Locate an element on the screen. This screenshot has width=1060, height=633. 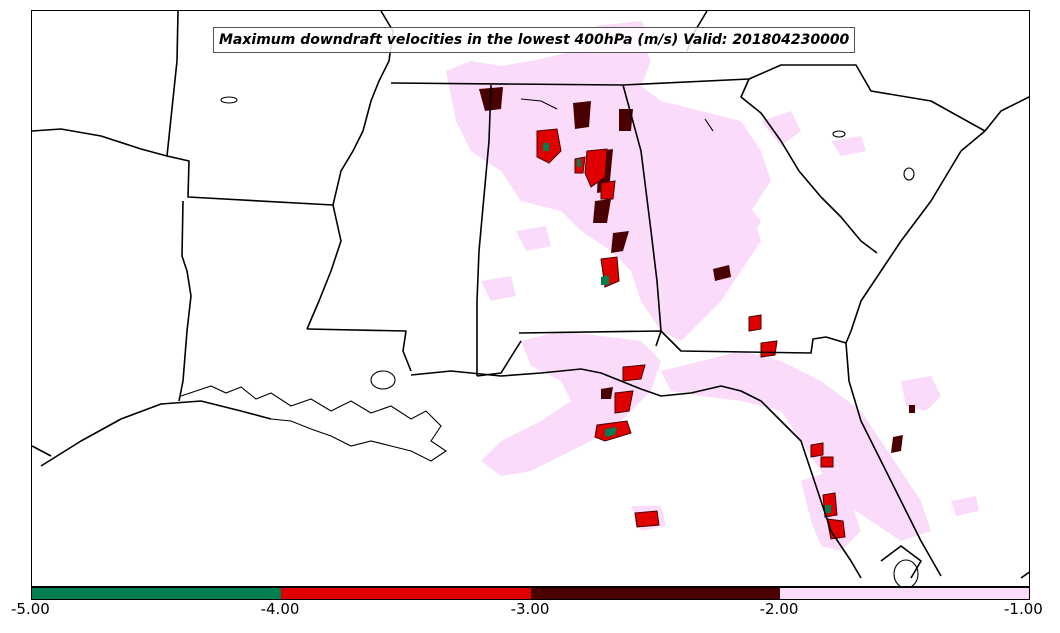
colorbar is located at coordinates (530, 593).